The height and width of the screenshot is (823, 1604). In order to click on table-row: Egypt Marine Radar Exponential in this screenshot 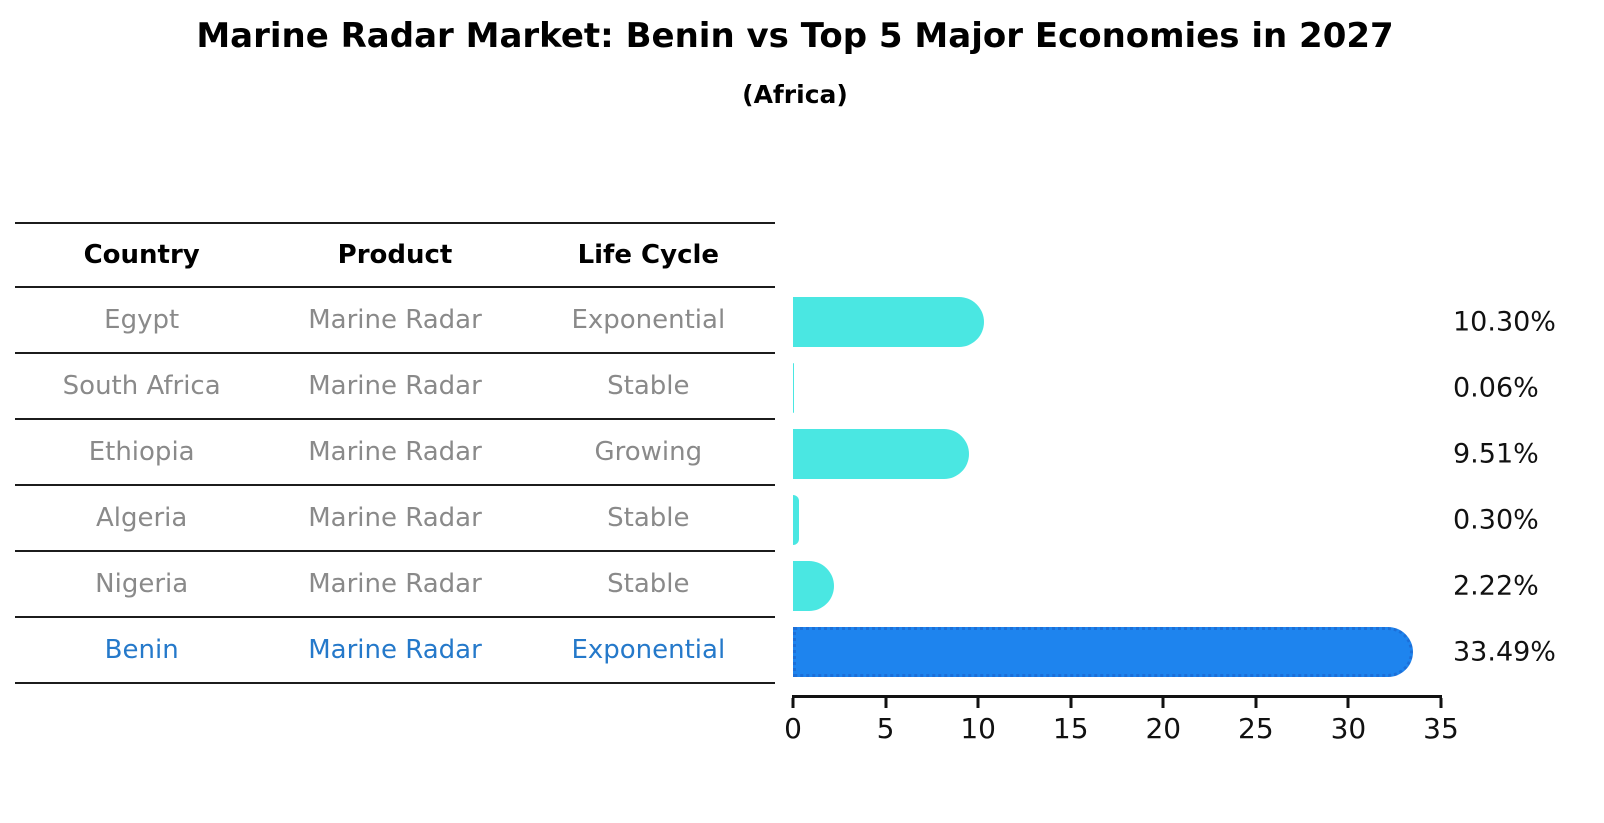, I will do `click(395, 321)`.